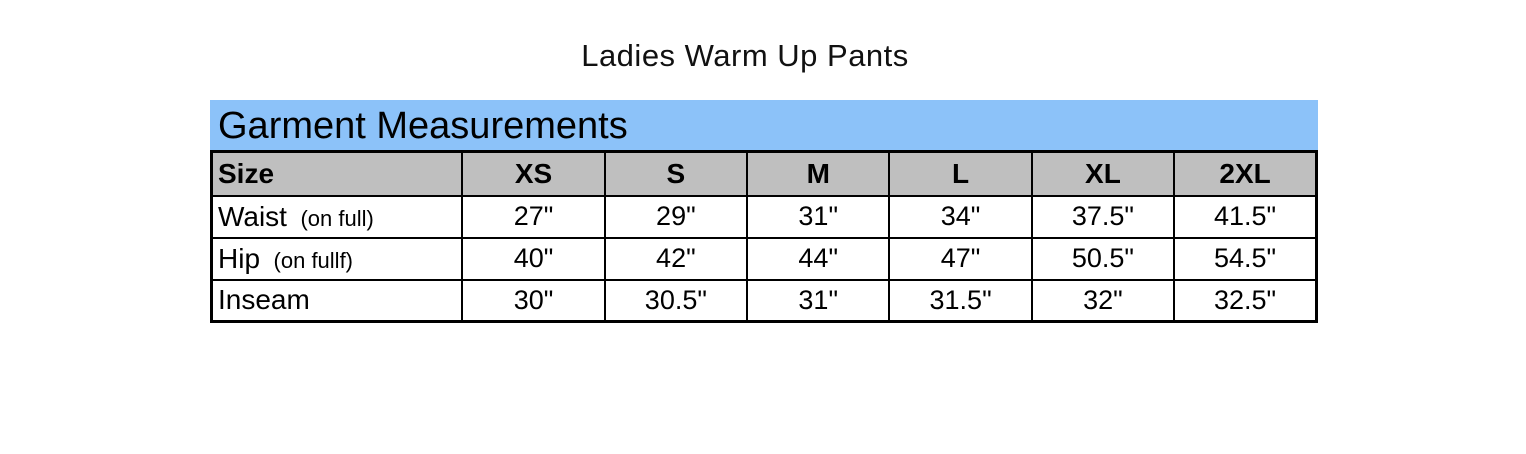  What do you see at coordinates (1103, 258) in the screenshot?
I see `cell-hip-xl: 50.5"` at bounding box center [1103, 258].